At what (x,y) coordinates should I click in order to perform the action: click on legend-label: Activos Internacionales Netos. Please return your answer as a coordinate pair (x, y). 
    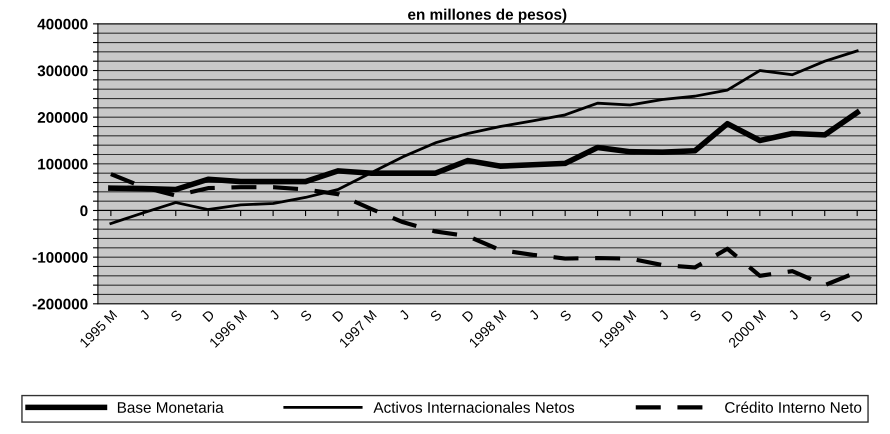
    Looking at the image, I should click on (473, 407).